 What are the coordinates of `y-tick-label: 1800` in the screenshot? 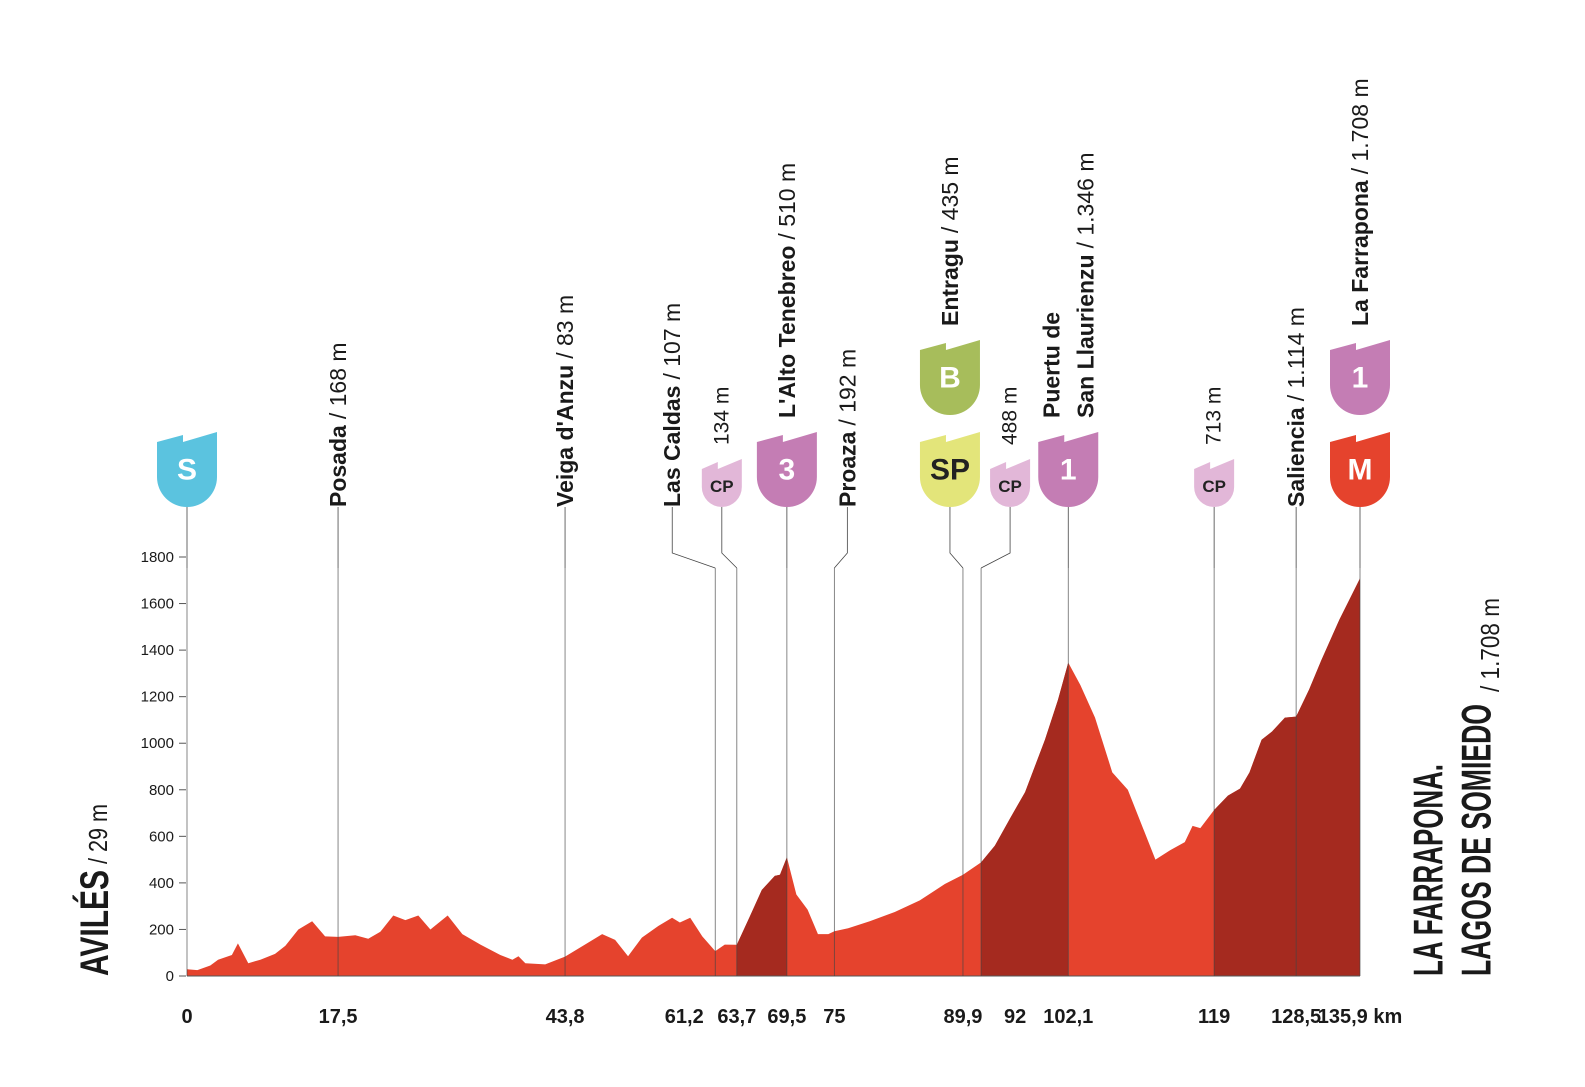 It's located at (157, 557).